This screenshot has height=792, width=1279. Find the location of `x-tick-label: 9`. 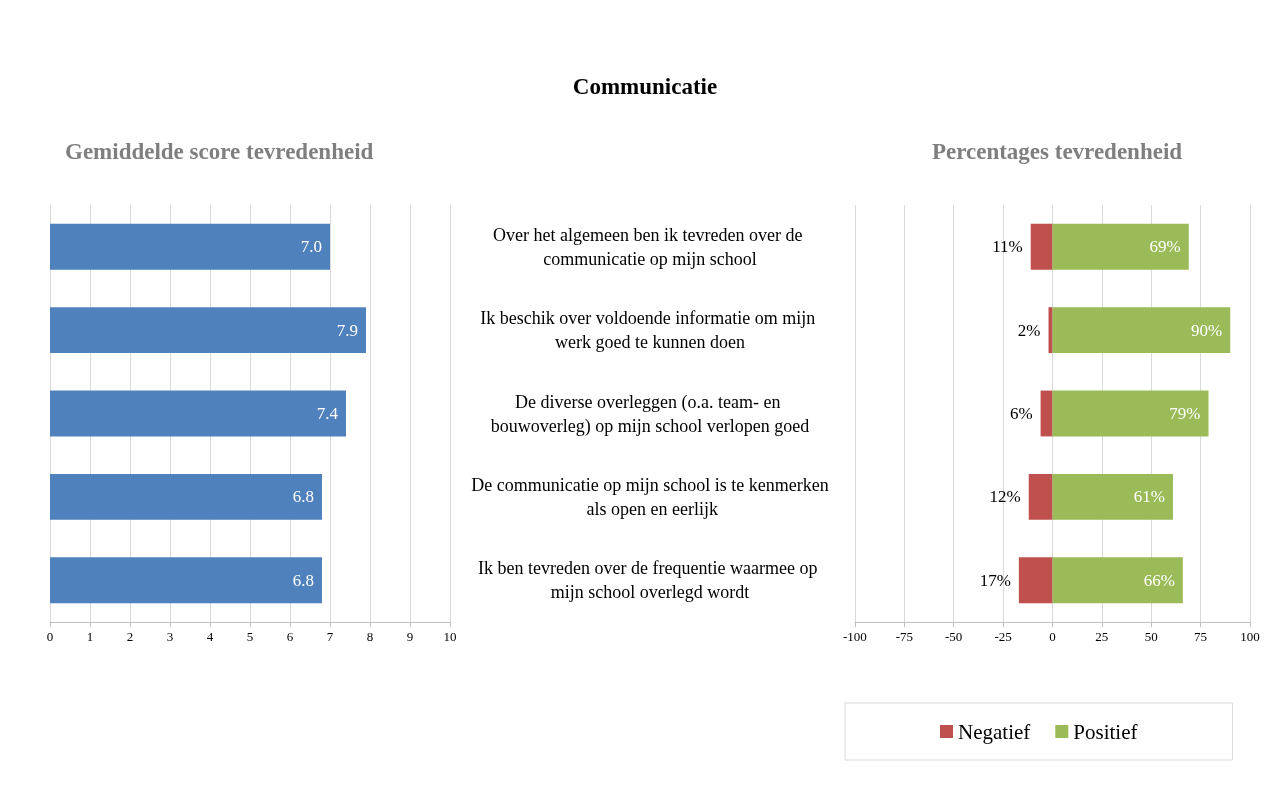

x-tick-label: 9 is located at coordinates (410, 636).